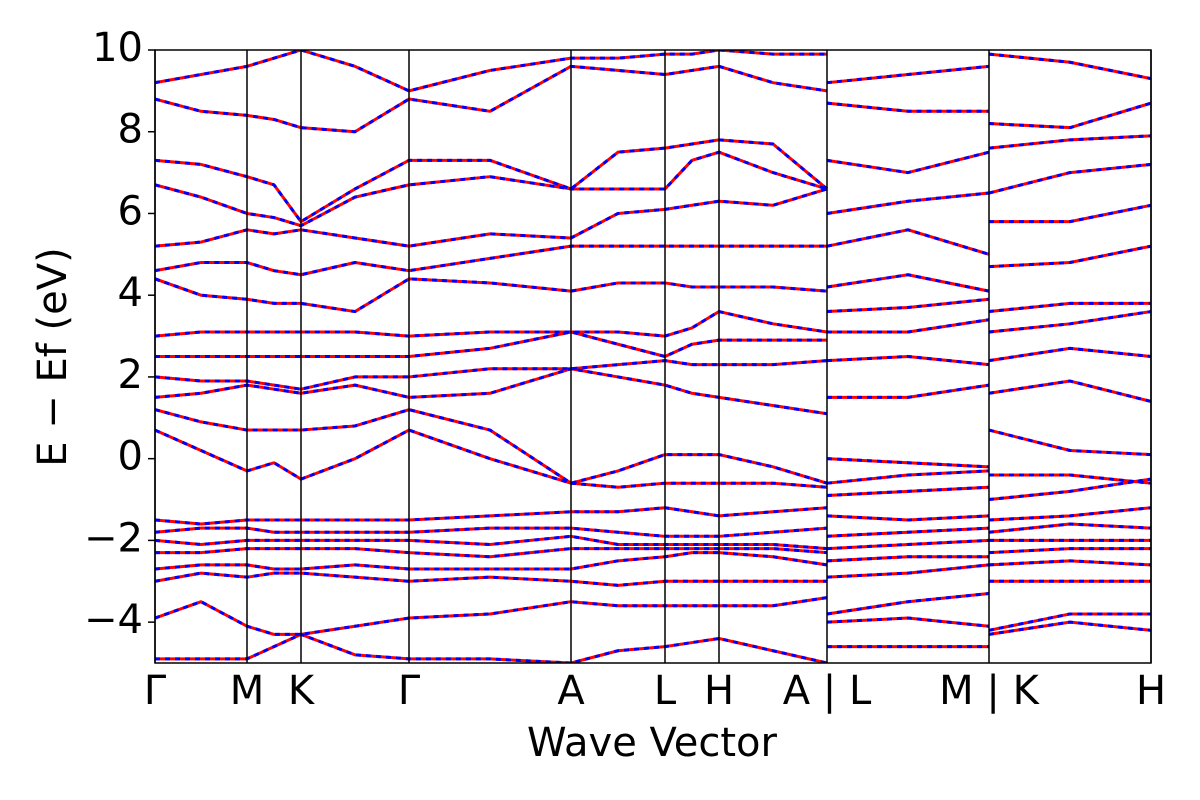 Image resolution: width=1200 pixels, height=800 pixels. I want to click on x-tick-label: M, so click(247, 691).